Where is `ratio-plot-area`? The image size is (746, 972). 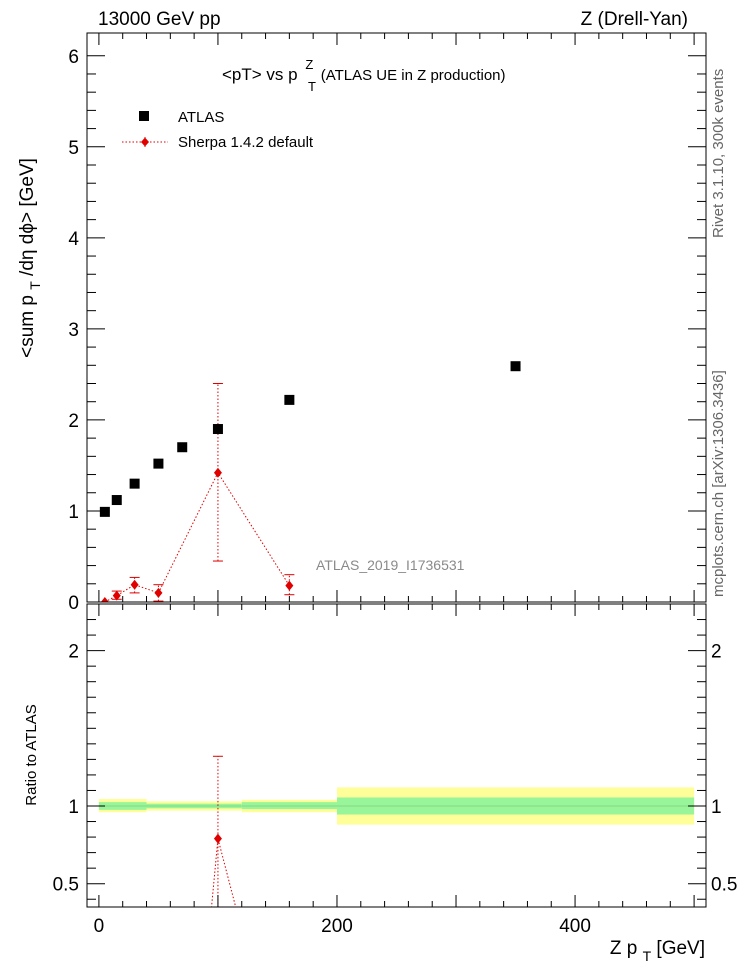
ratio-plot-area is located at coordinates (396, 831).